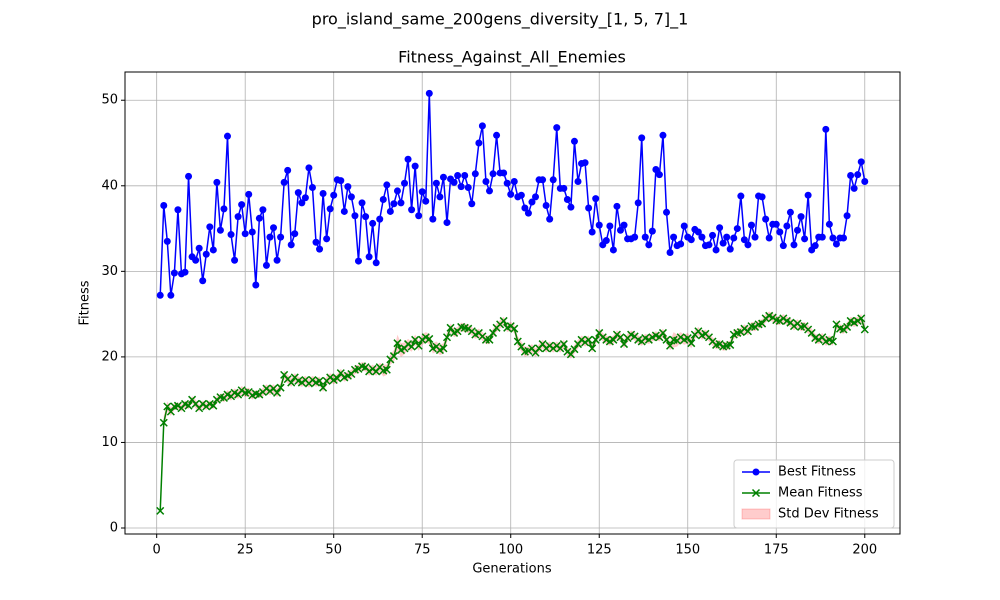 The width and height of the screenshot is (1000, 600). Describe the element at coordinates (109, 100) in the screenshot. I see `y-tick-label: 50` at that location.